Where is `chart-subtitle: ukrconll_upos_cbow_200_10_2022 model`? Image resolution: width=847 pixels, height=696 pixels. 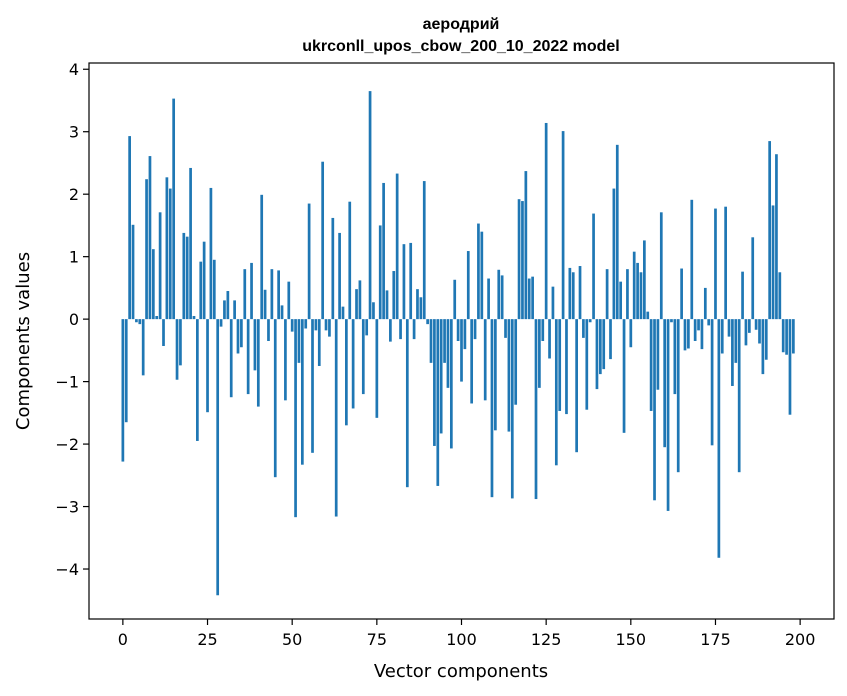
chart-subtitle: ukrconll_upos_cbow_200_10_2022 model is located at coordinates (460, 46).